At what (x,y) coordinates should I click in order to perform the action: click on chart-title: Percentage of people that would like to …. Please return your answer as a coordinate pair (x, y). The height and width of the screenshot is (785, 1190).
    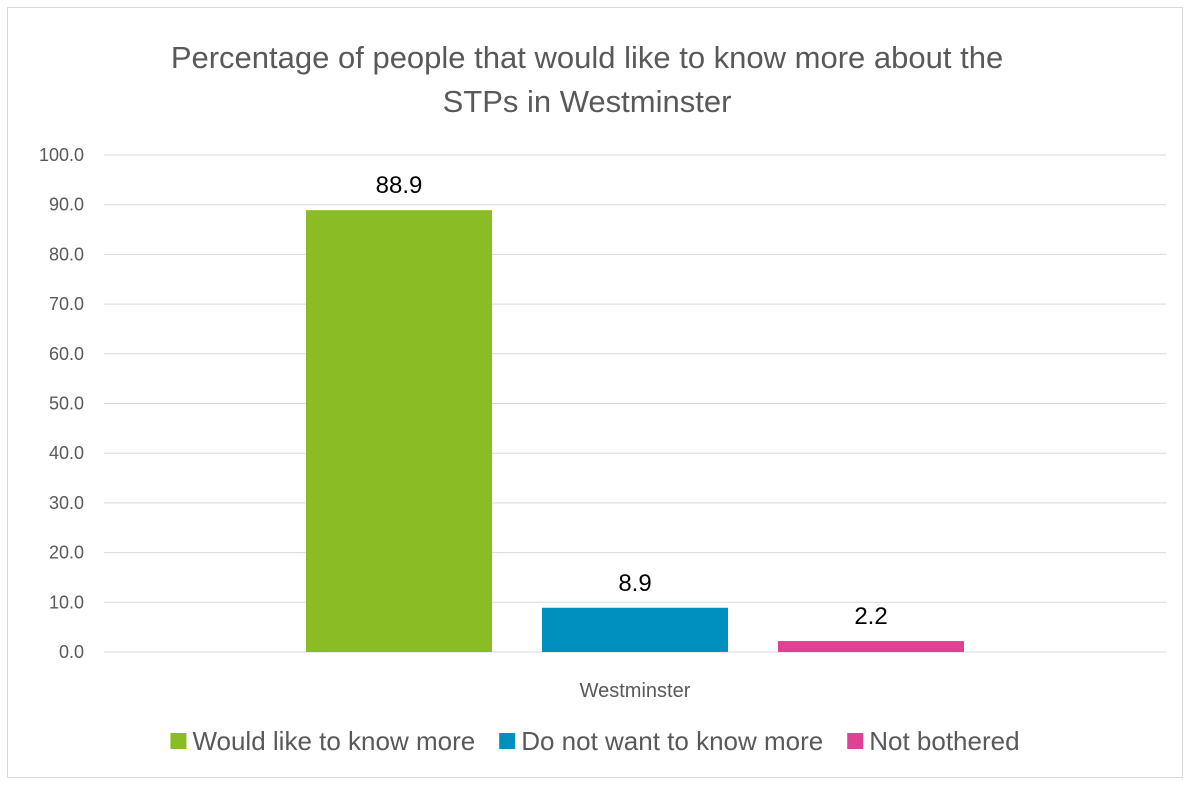
    Looking at the image, I should click on (587, 79).